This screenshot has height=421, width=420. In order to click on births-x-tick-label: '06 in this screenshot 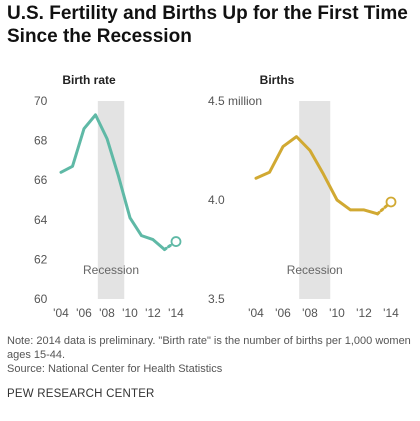, I will do `click(283, 313)`.